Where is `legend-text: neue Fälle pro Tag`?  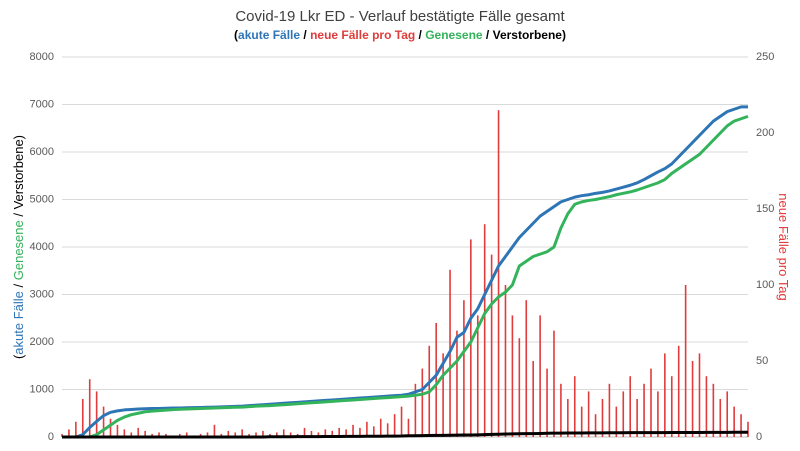 legend-text: neue Fälle pro Tag is located at coordinates (783, 246).